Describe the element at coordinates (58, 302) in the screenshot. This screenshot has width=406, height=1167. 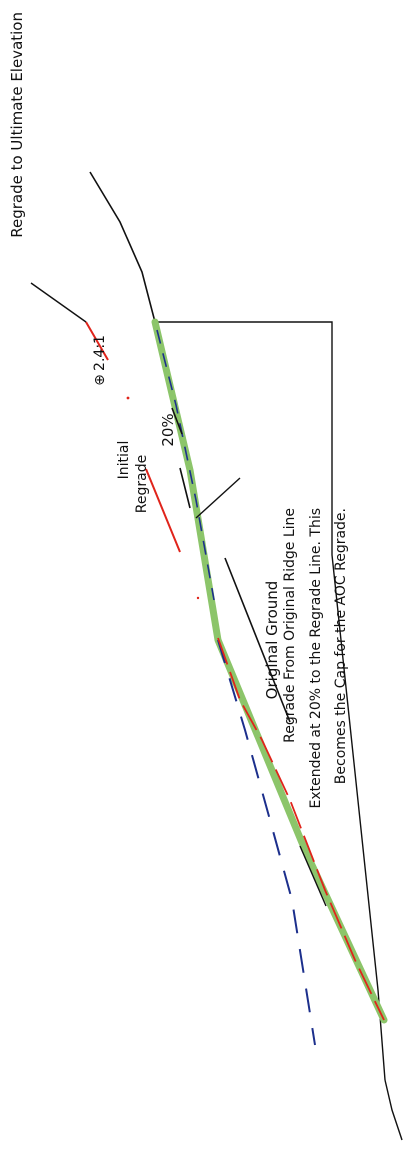
I see `ultimate-elevation-leader` at that location.